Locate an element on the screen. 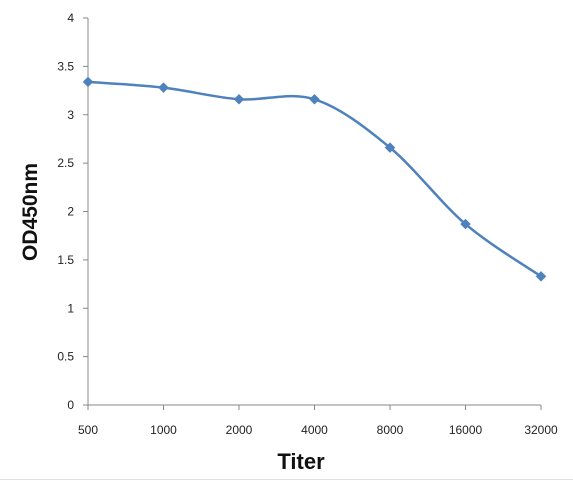 This screenshot has width=573, height=486. x-tick-label: 8000 is located at coordinates (390, 430).